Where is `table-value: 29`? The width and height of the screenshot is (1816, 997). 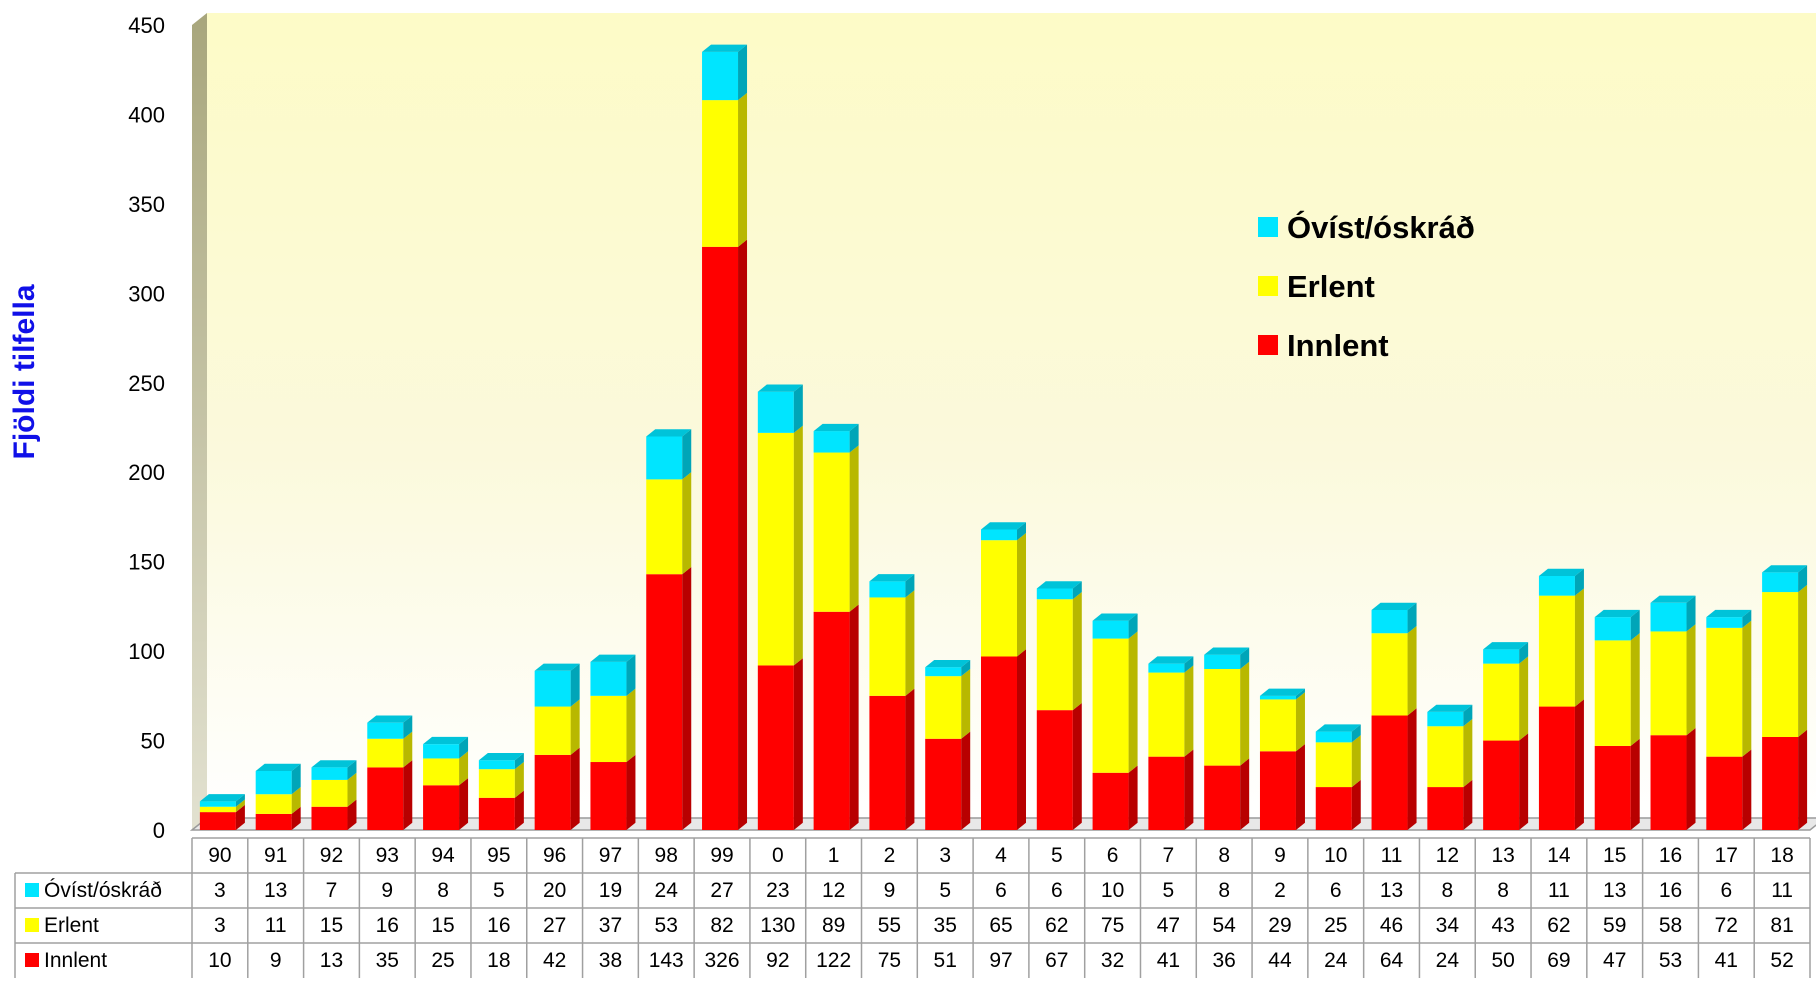 table-value: 29 is located at coordinates (1279, 925).